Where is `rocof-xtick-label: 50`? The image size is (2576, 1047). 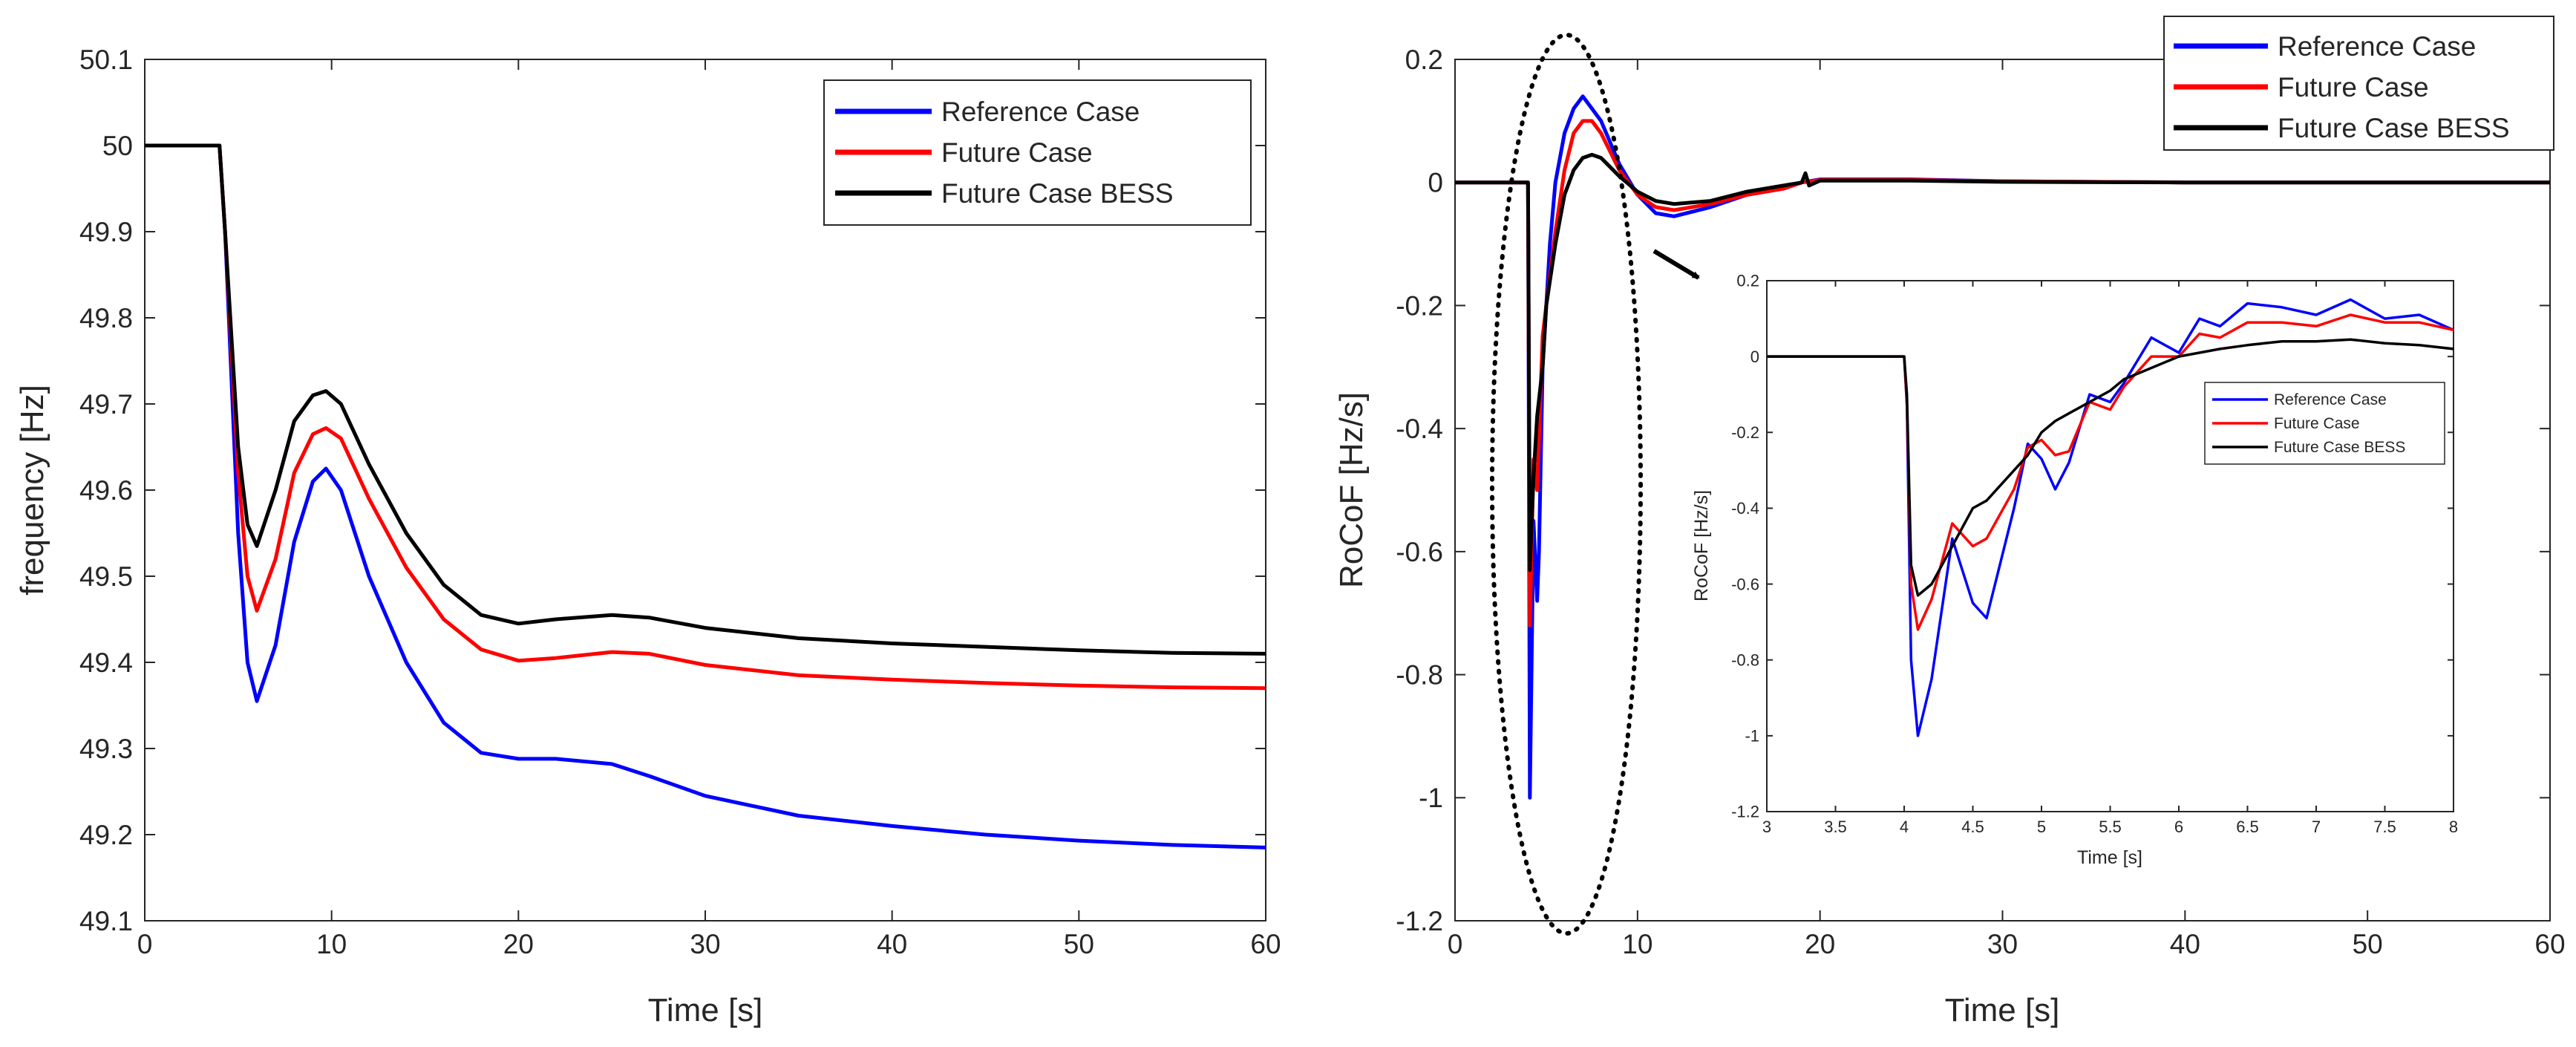 rocof-xtick-label: 50 is located at coordinates (2368, 944).